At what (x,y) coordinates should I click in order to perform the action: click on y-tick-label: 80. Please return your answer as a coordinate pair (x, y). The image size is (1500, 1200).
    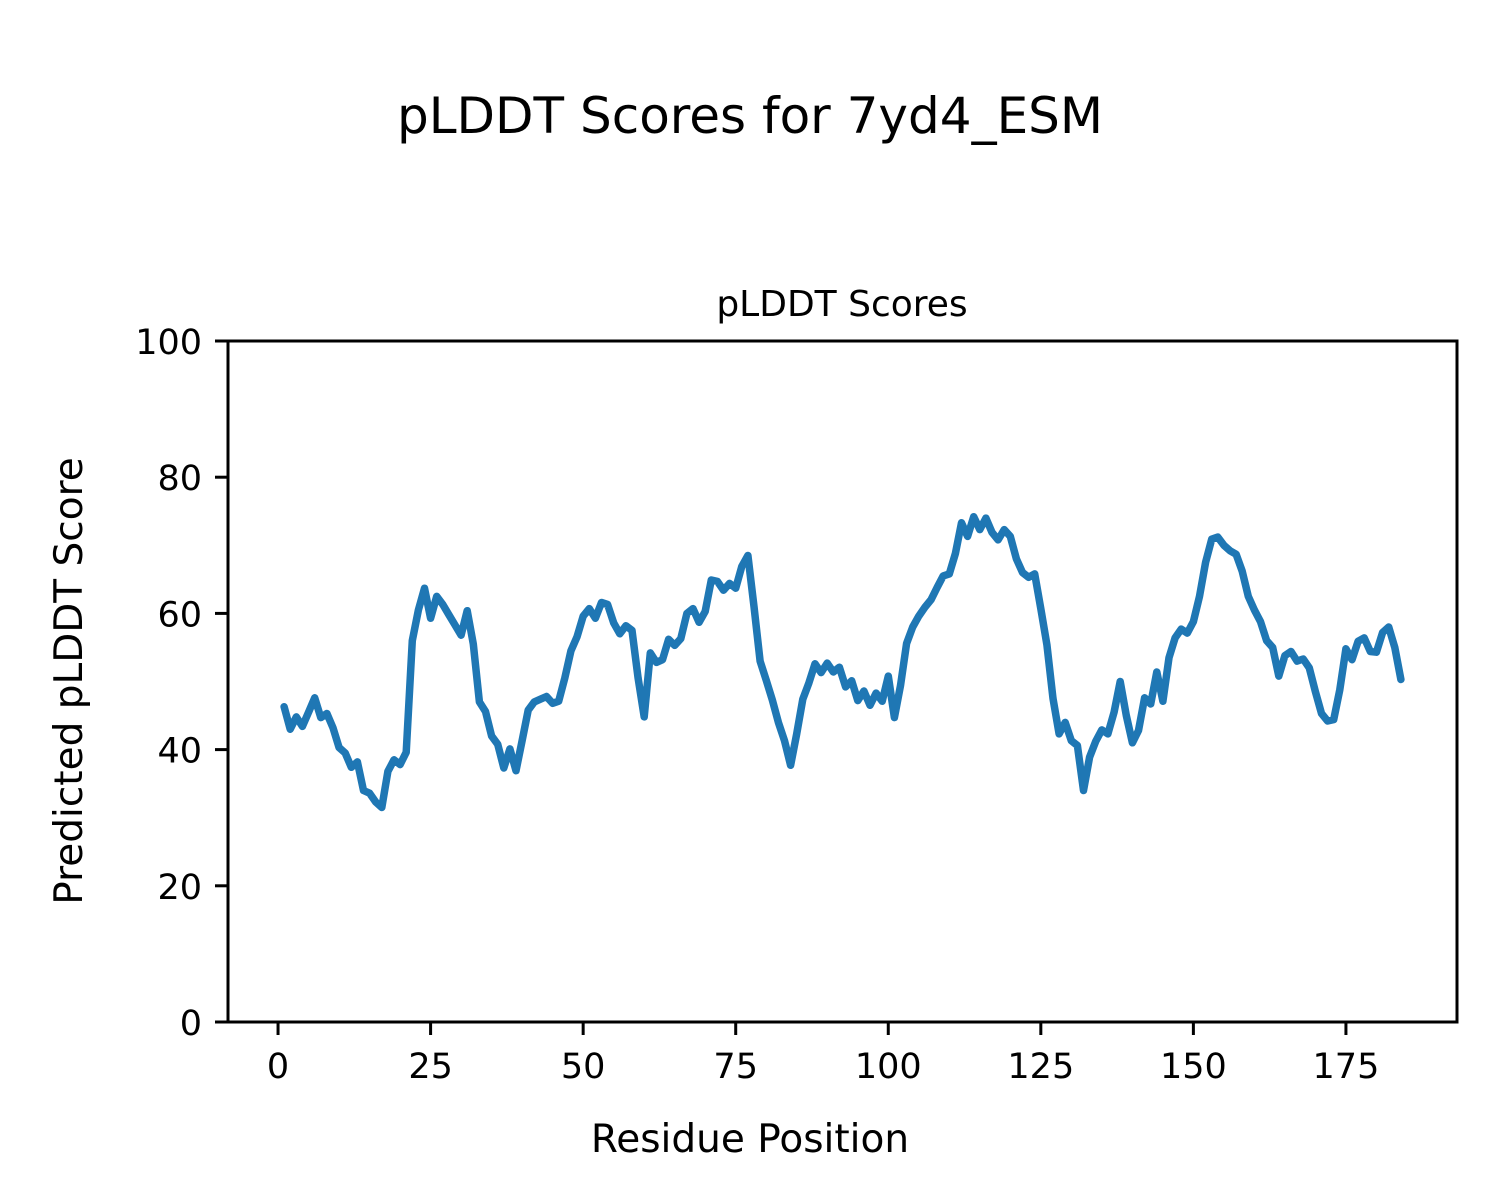
    Looking at the image, I should click on (179, 479).